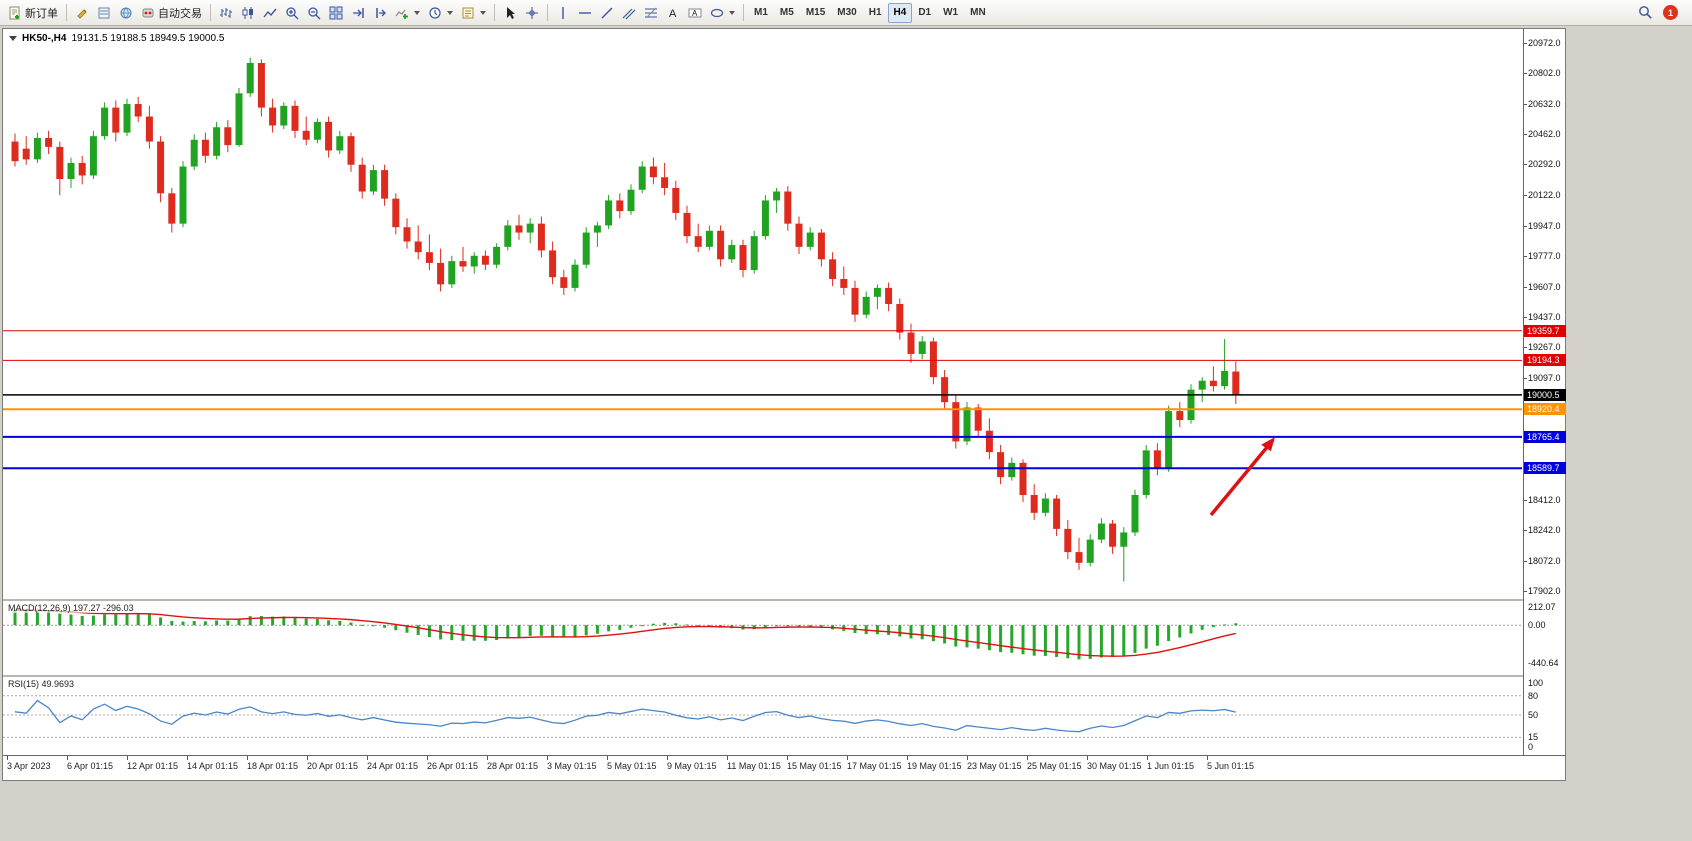 The image size is (1692, 841). What do you see at coordinates (1533, 715) in the screenshot?
I see `rsi-axis-label: 50` at bounding box center [1533, 715].